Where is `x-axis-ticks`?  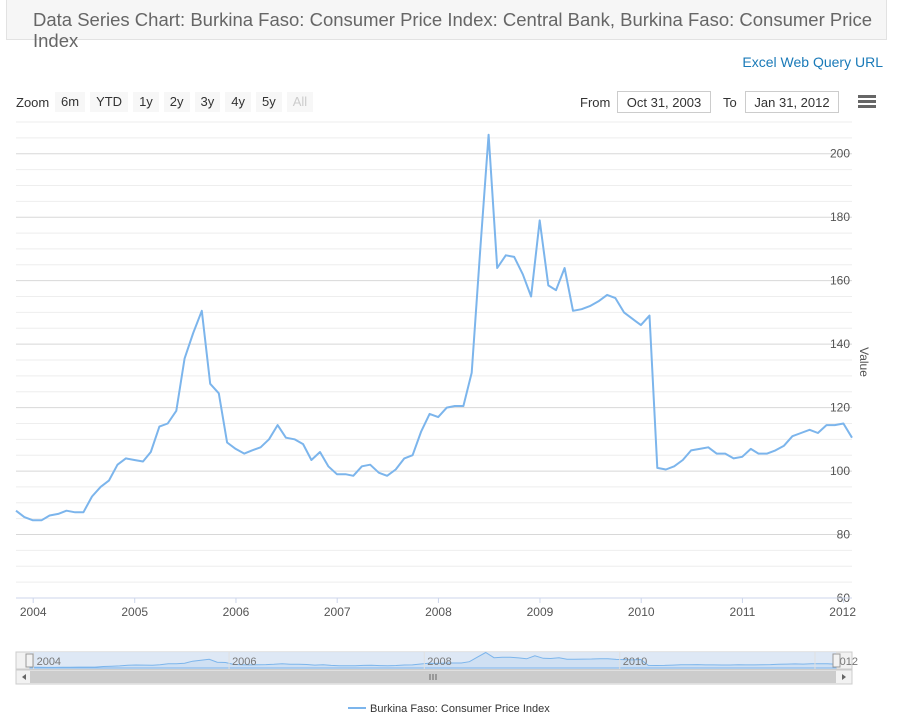 x-axis-ticks is located at coordinates (438, 600).